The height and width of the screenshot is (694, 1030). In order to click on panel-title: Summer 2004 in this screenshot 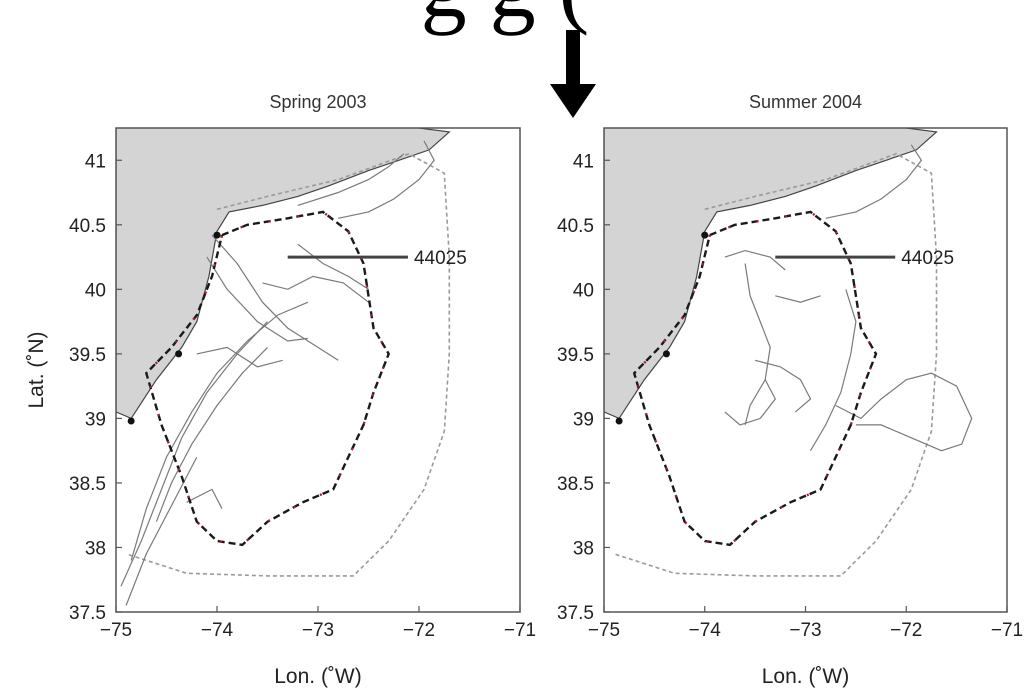, I will do `click(805, 102)`.